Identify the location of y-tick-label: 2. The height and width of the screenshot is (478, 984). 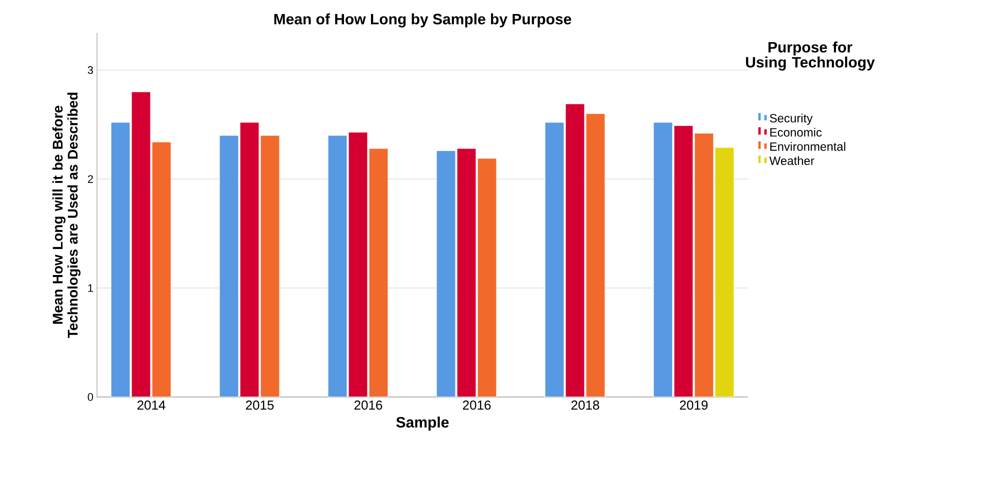
(90, 179).